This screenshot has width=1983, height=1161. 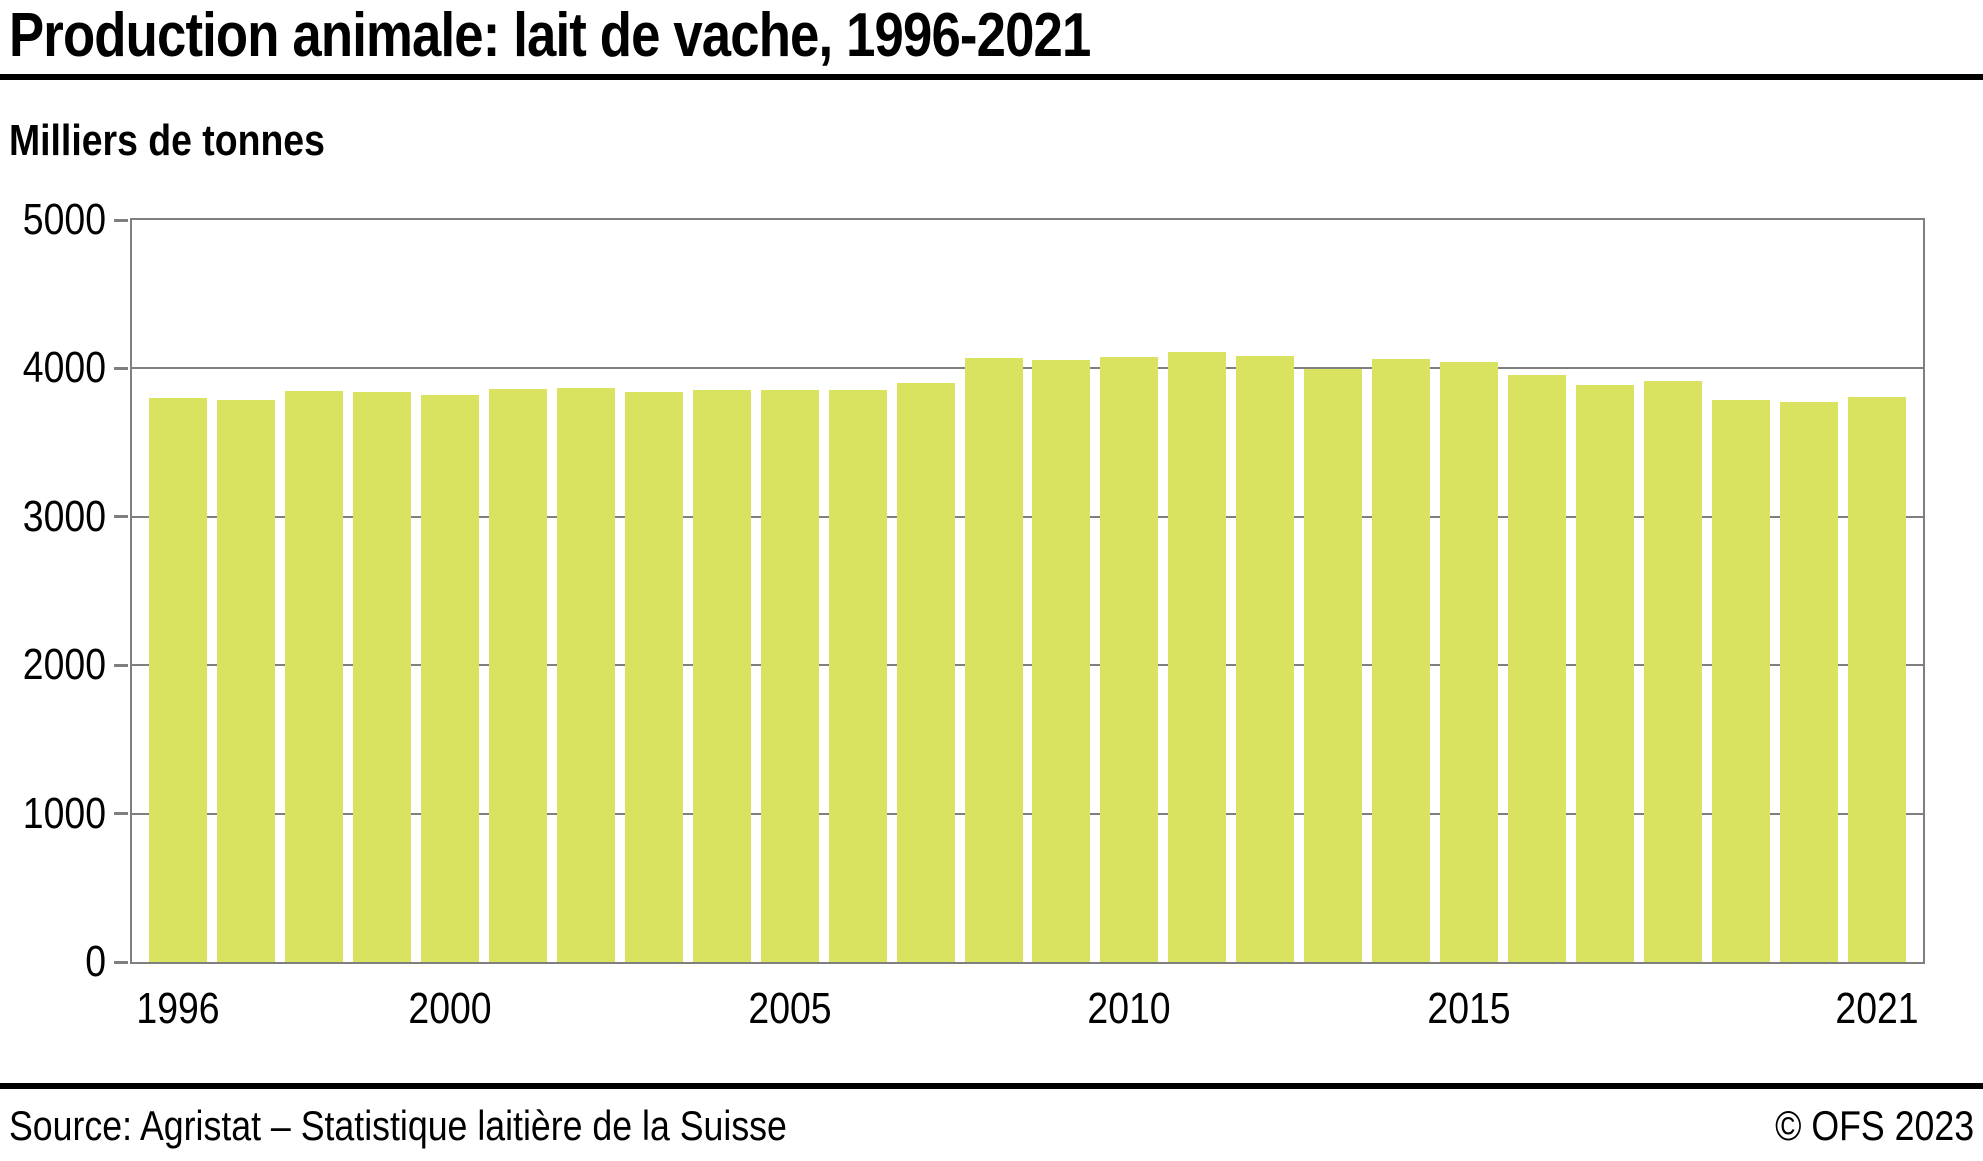 I want to click on x-tick-label-2000: 2000, so click(x=450, y=1008).